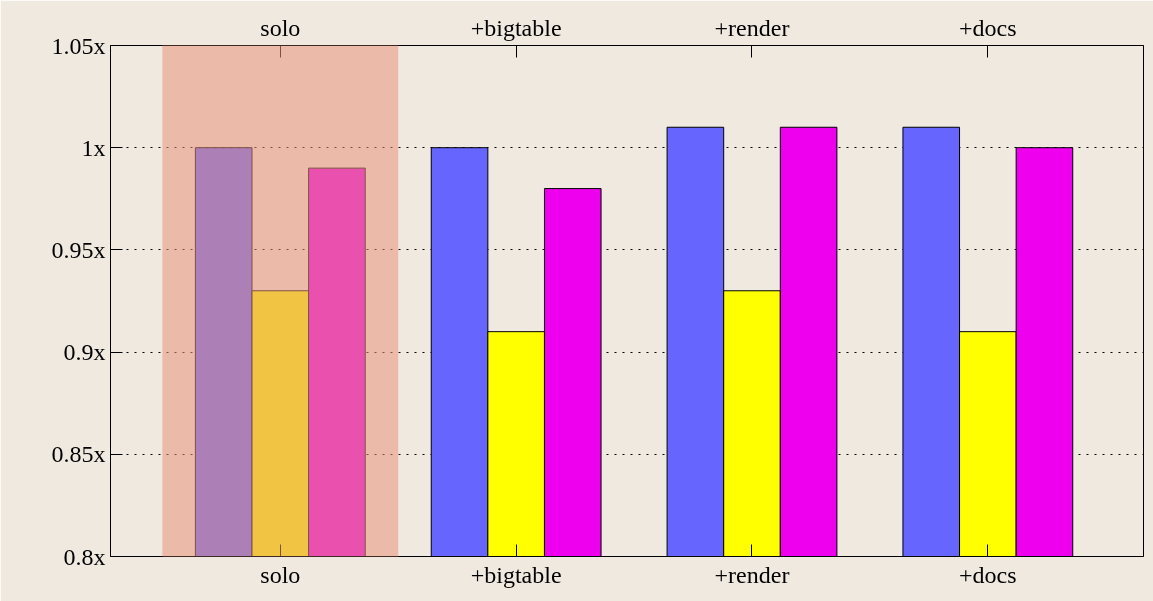 The width and height of the screenshot is (1153, 601). Describe the element at coordinates (988, 574) in the screenshot. I see `category-label: +docs` at that location.